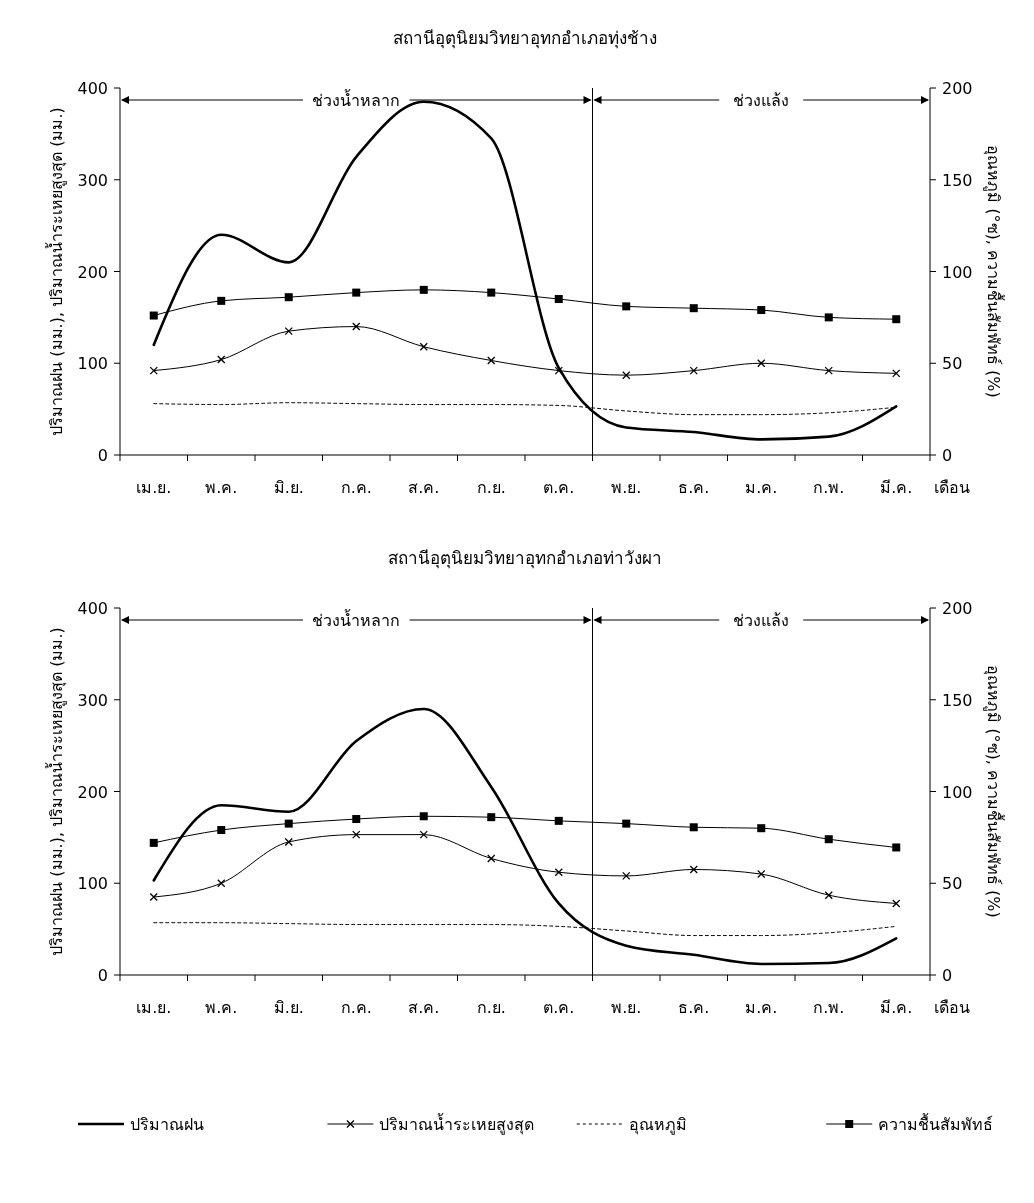 Image resolution: width=1034 pixels, height=1203 pixels. I want to click on legend-label: ปริมาณฝน, so click(167, 1124).